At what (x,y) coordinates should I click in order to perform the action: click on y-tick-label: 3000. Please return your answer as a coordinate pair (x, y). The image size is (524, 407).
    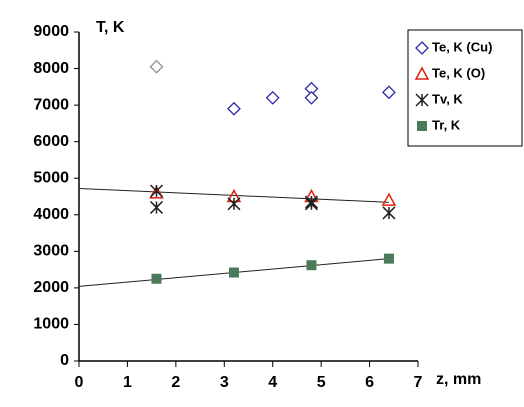
    Looking at the image, I should click on (51, 251).